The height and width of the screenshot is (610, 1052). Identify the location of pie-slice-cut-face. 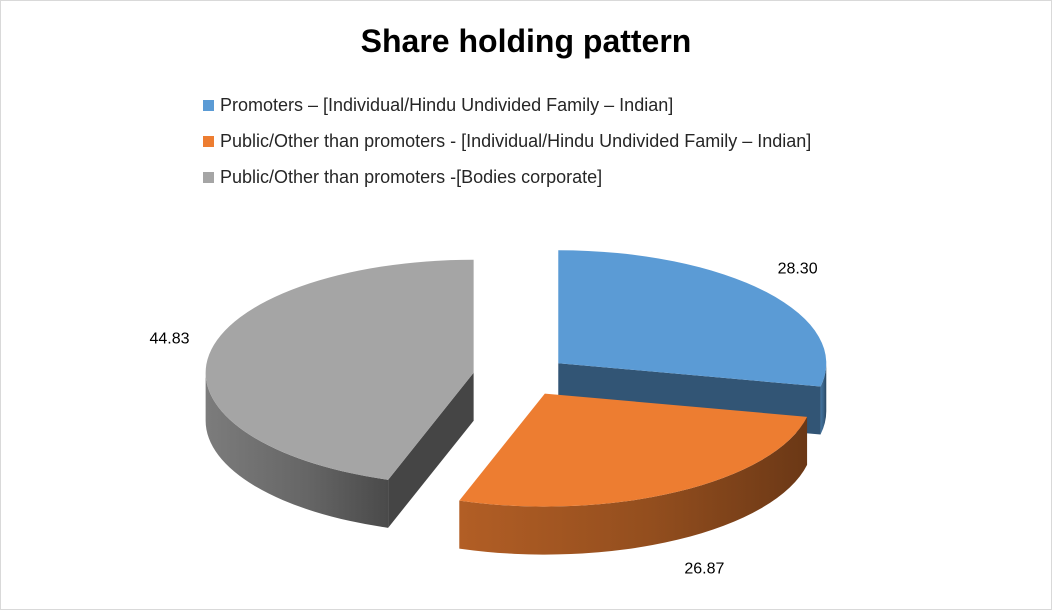
(431, 450).